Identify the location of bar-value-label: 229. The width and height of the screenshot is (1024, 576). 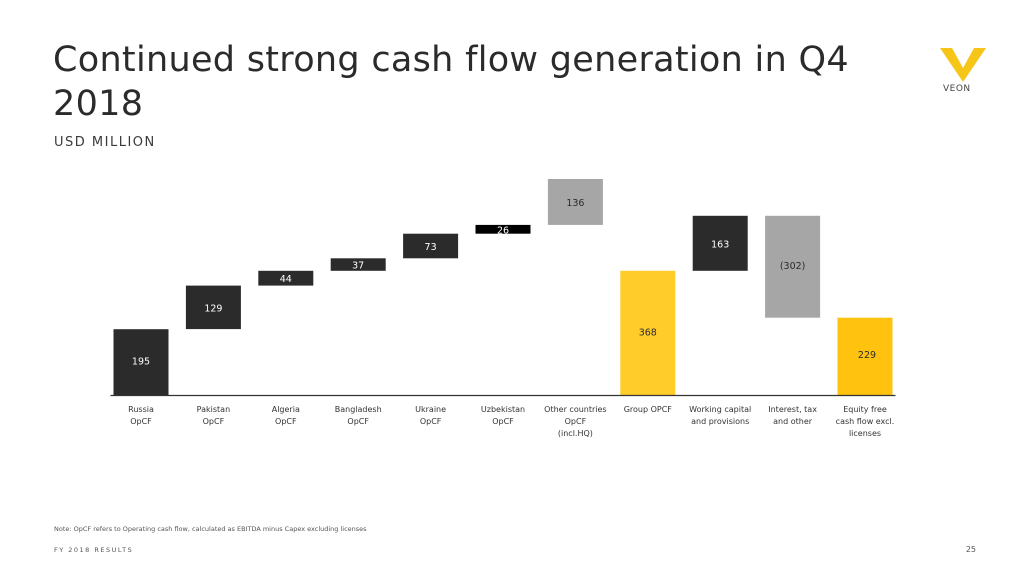
(867, 355).